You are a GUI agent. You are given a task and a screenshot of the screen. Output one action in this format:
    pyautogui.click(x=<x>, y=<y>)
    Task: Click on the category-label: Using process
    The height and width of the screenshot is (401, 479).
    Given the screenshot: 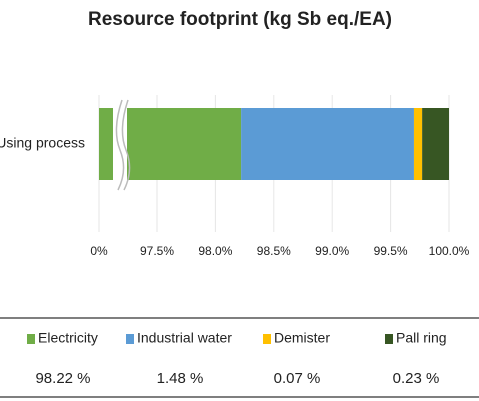 What is the action you would take?
    pyautogui.click(x=42, y=143)
    